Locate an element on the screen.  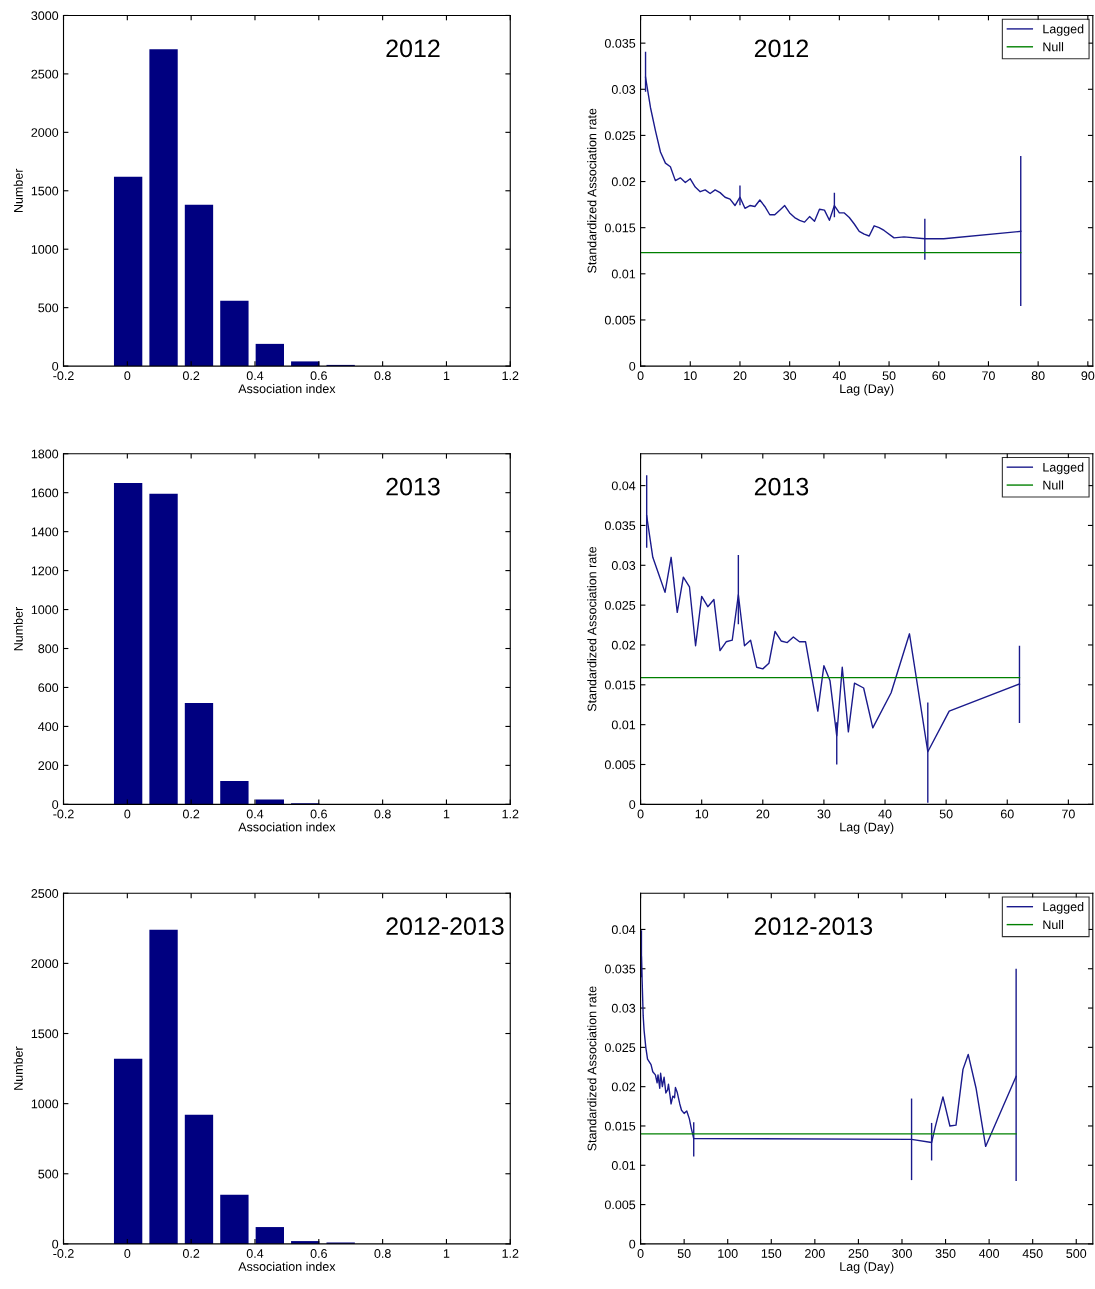
x-tick-label: 90 is located at coordinates (1088, 376).